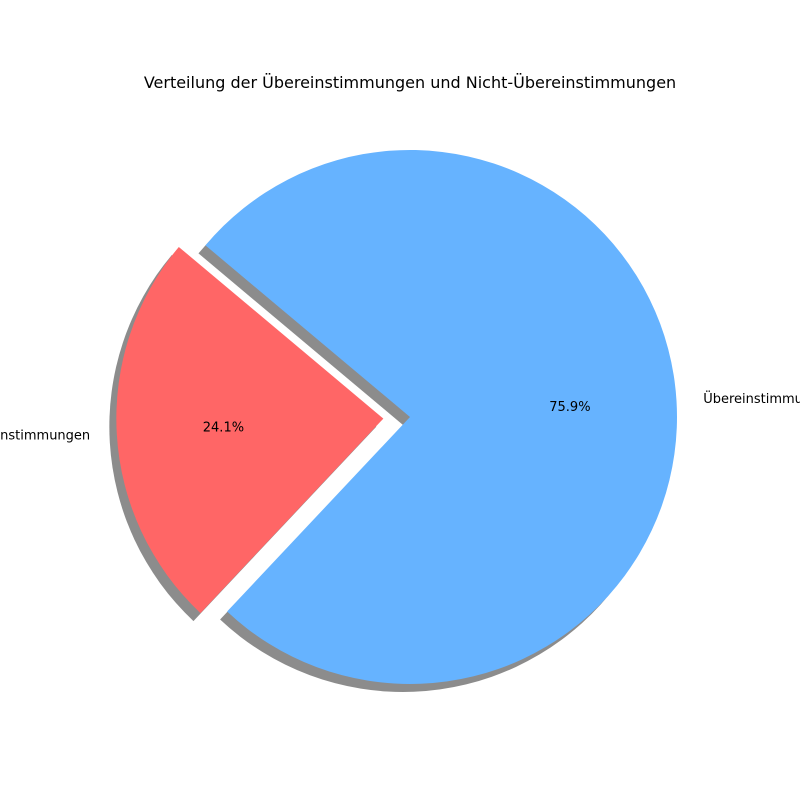  I want to click on pie-percent-label-0: 24.1%, so click(223, 428).